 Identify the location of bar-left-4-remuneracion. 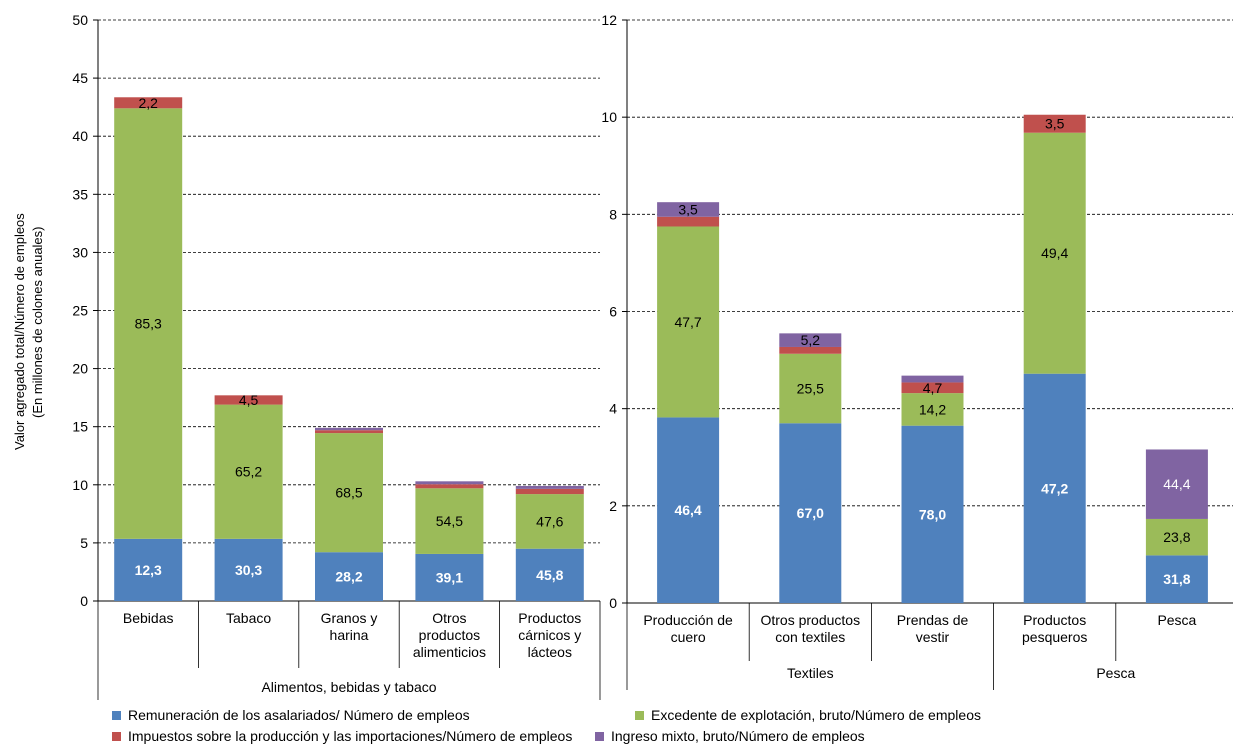
(549, 574).